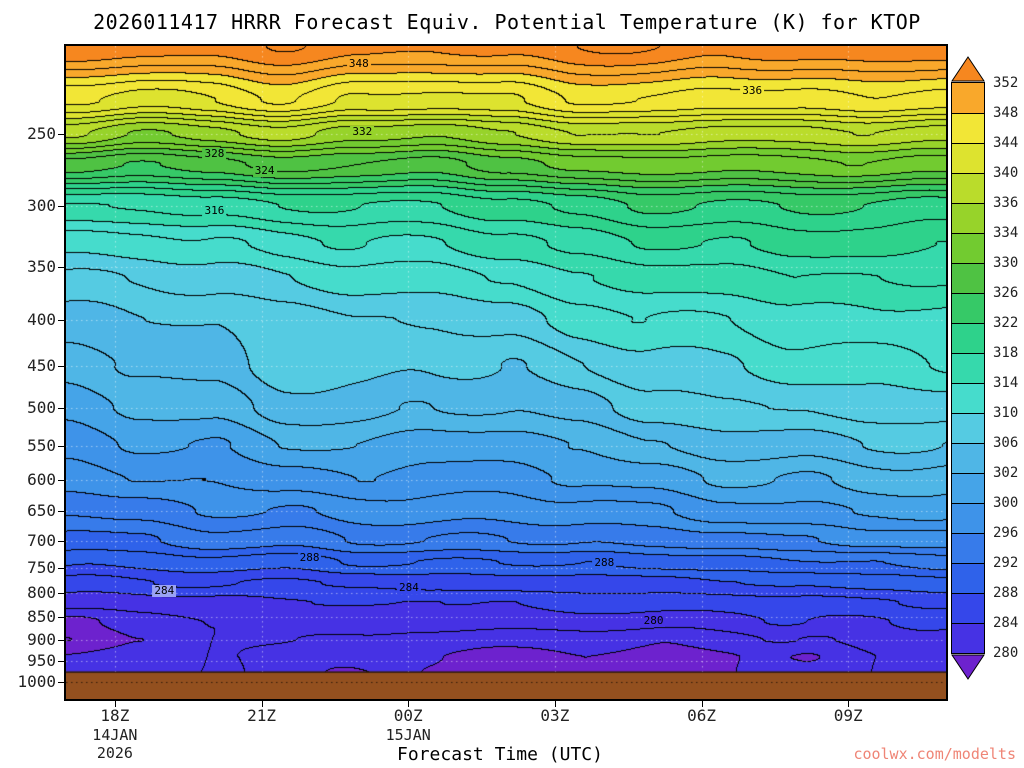 This screenshot has height=768, width=1024. What do you see at coordinates (41, 407) in the screenshot?
I see `pressure-tick-label: 500` at bounding box center [41, 407].